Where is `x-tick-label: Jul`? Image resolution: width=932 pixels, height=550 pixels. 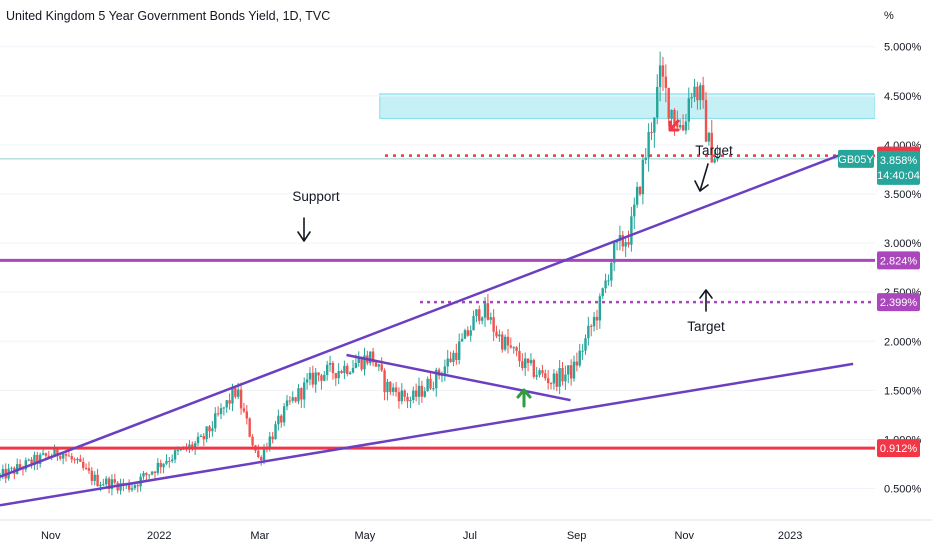
x-tick-label: Jul is located at coordinates (470, 536).